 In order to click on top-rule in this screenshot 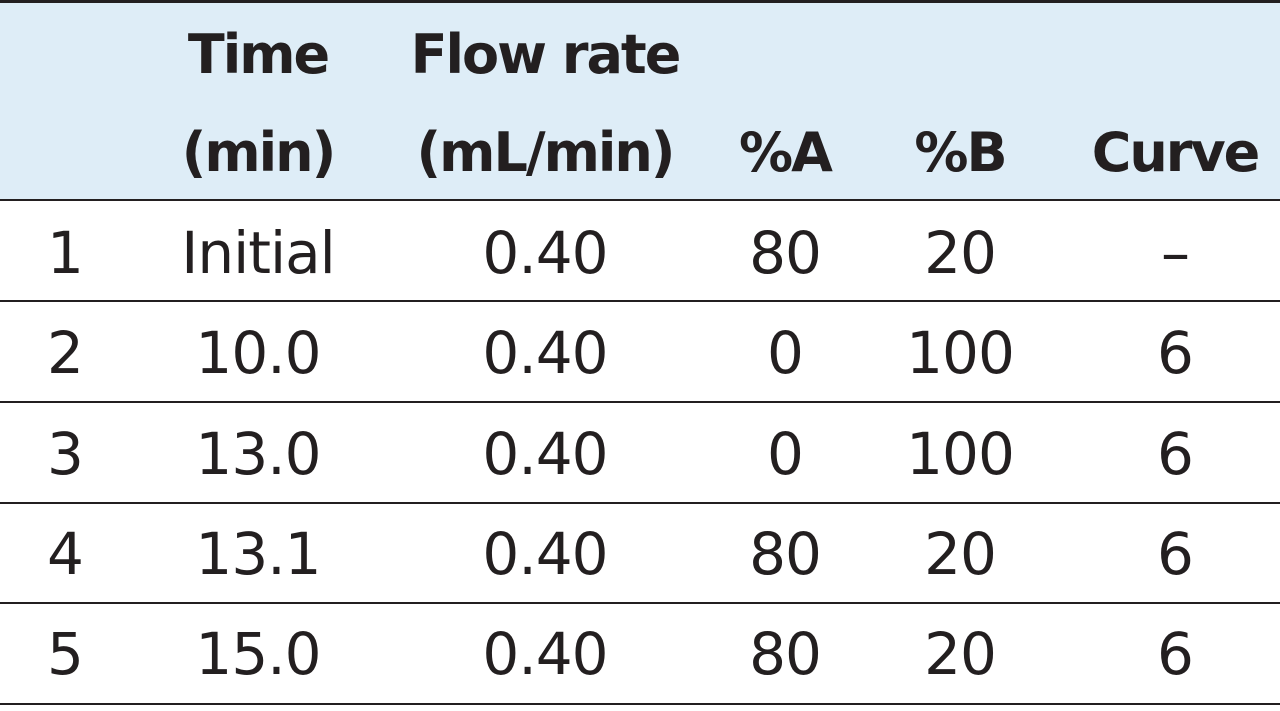, I will do `click(640, 1)`.